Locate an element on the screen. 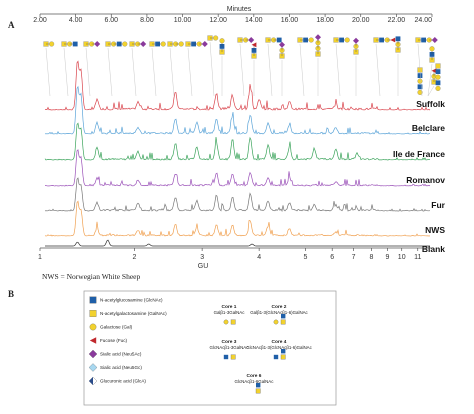 This screenshot has width=474, height=414. trace-label: Romanov is located at coordinates (425, 180).